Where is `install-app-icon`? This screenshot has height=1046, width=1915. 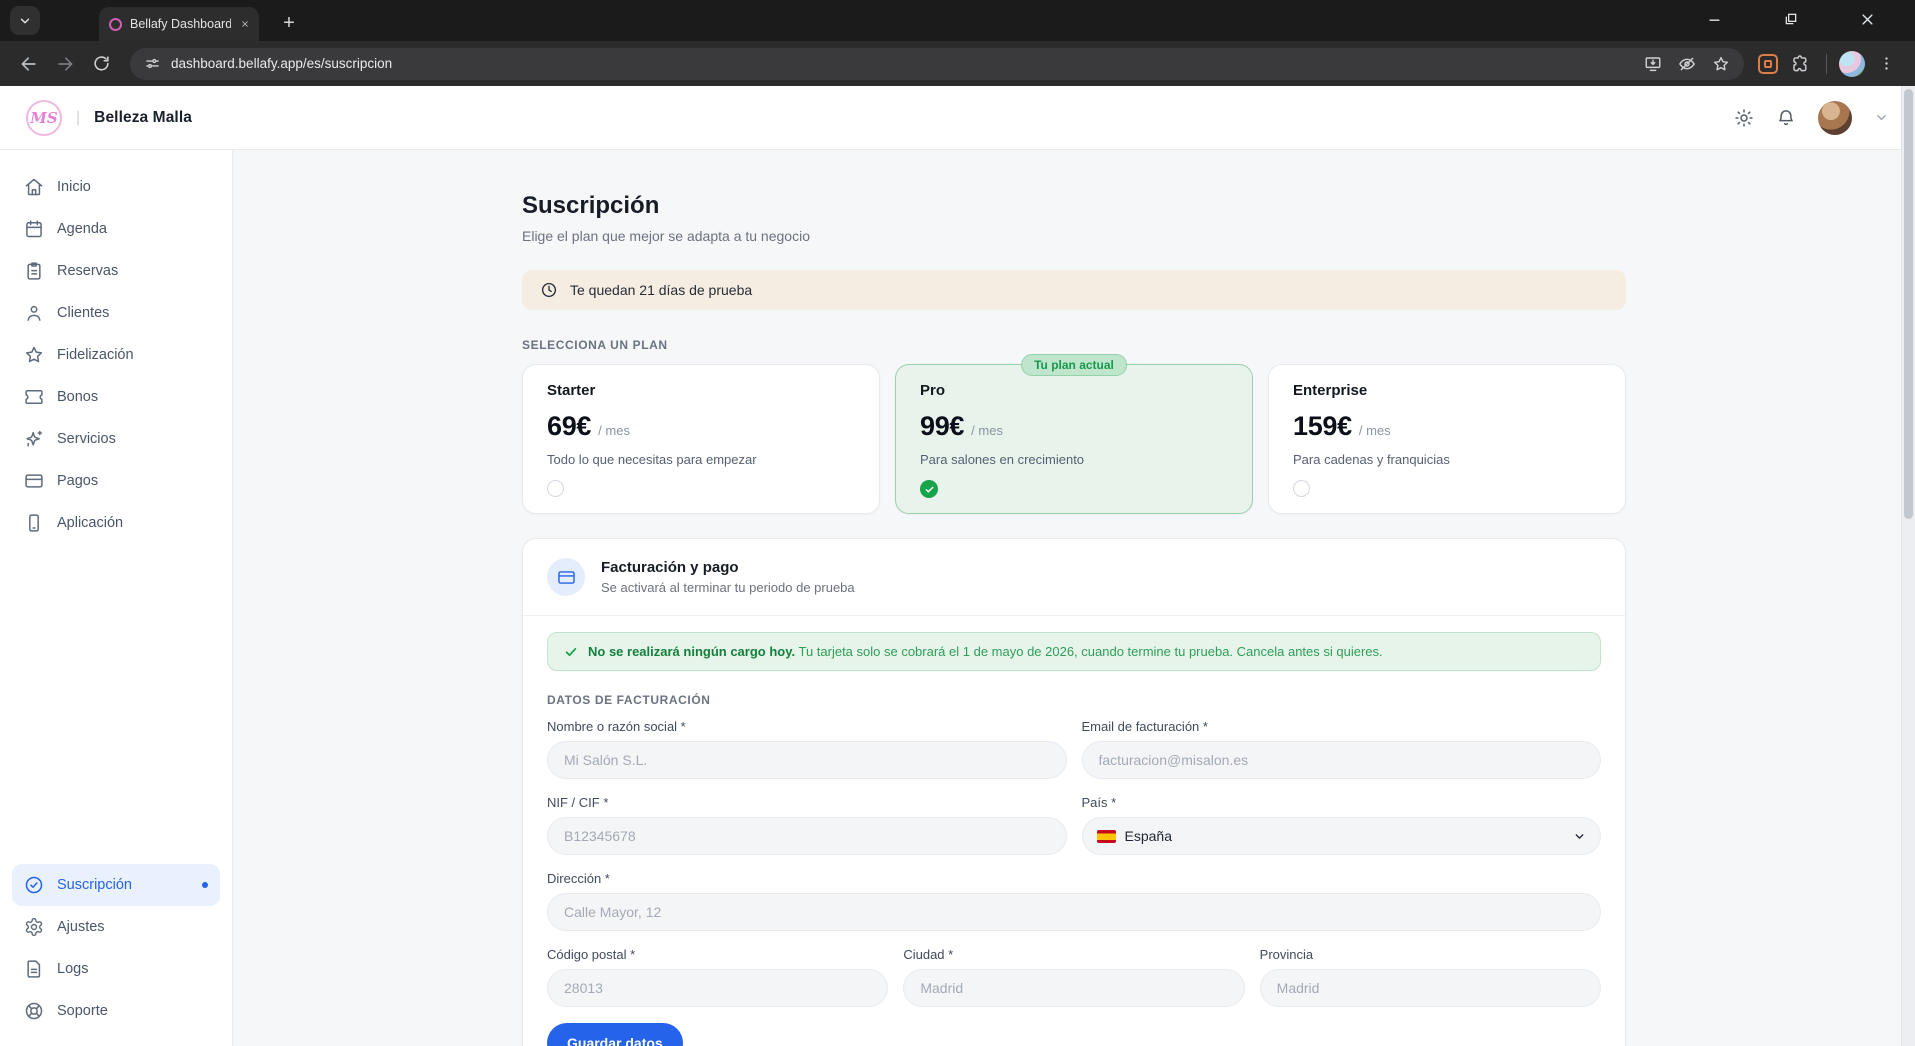 install-app-icon is located at coordinates (1653, 64).